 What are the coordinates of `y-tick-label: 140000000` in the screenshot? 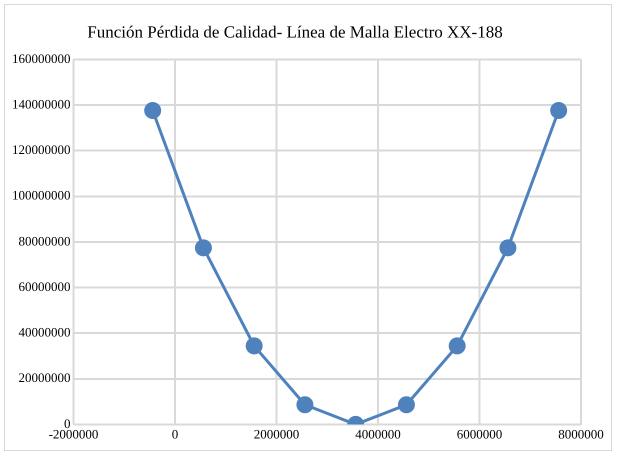 It's located at (41, 104).